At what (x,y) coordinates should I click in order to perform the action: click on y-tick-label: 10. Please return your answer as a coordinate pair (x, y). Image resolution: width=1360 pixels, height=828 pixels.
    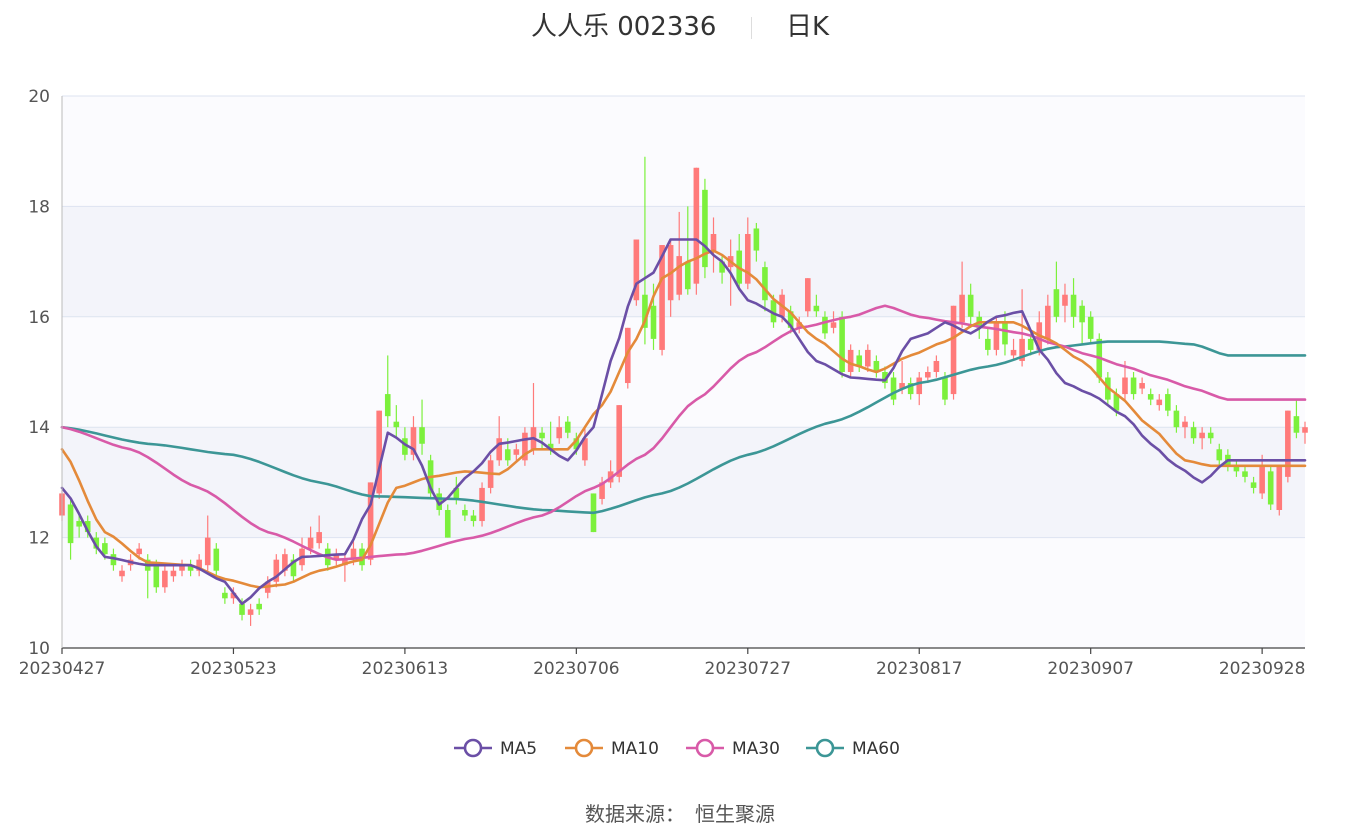
    Looking at the image, I should click on (39, 649).